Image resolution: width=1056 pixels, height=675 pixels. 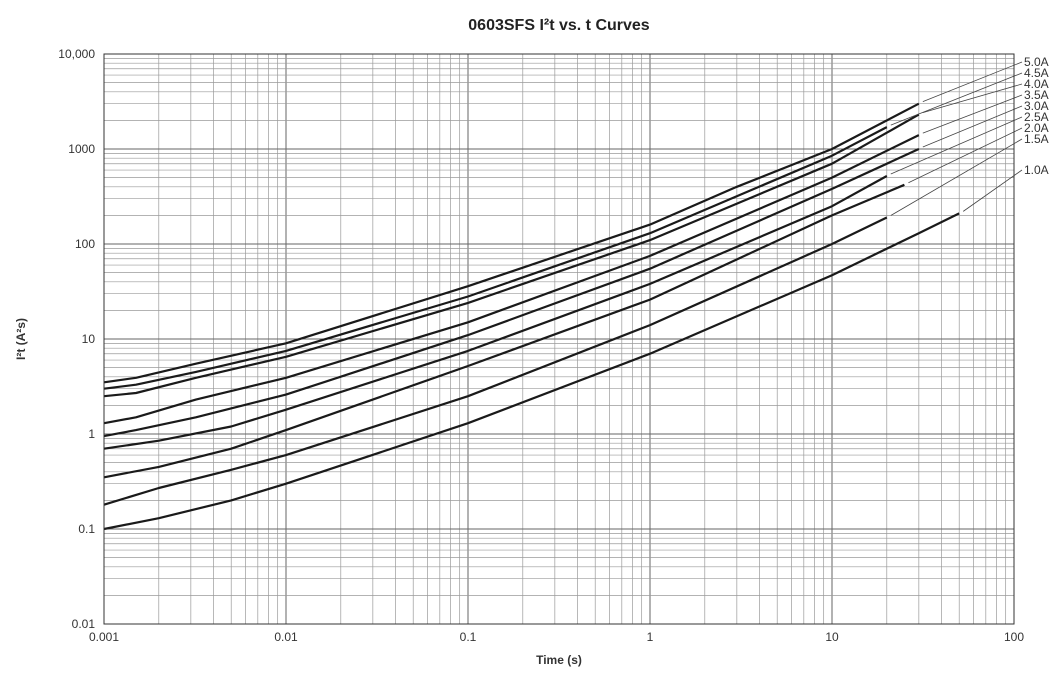 What do you see at coordinates (1014, 637) in the screenshot?
I see `x-tick-label: 100` at bounding box center [1014, 637].